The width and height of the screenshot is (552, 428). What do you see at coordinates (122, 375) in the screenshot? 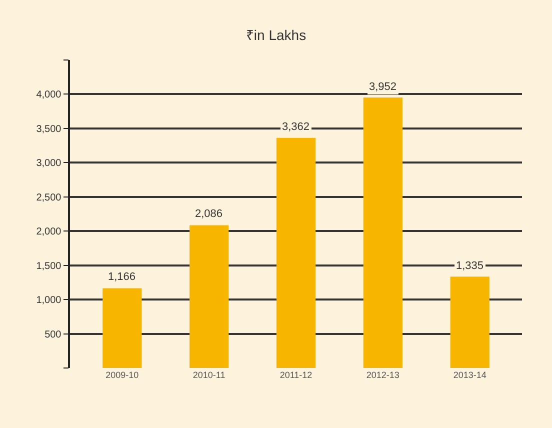
I see `x-tick-label: 2009-10` at bounding box center [122, 375].